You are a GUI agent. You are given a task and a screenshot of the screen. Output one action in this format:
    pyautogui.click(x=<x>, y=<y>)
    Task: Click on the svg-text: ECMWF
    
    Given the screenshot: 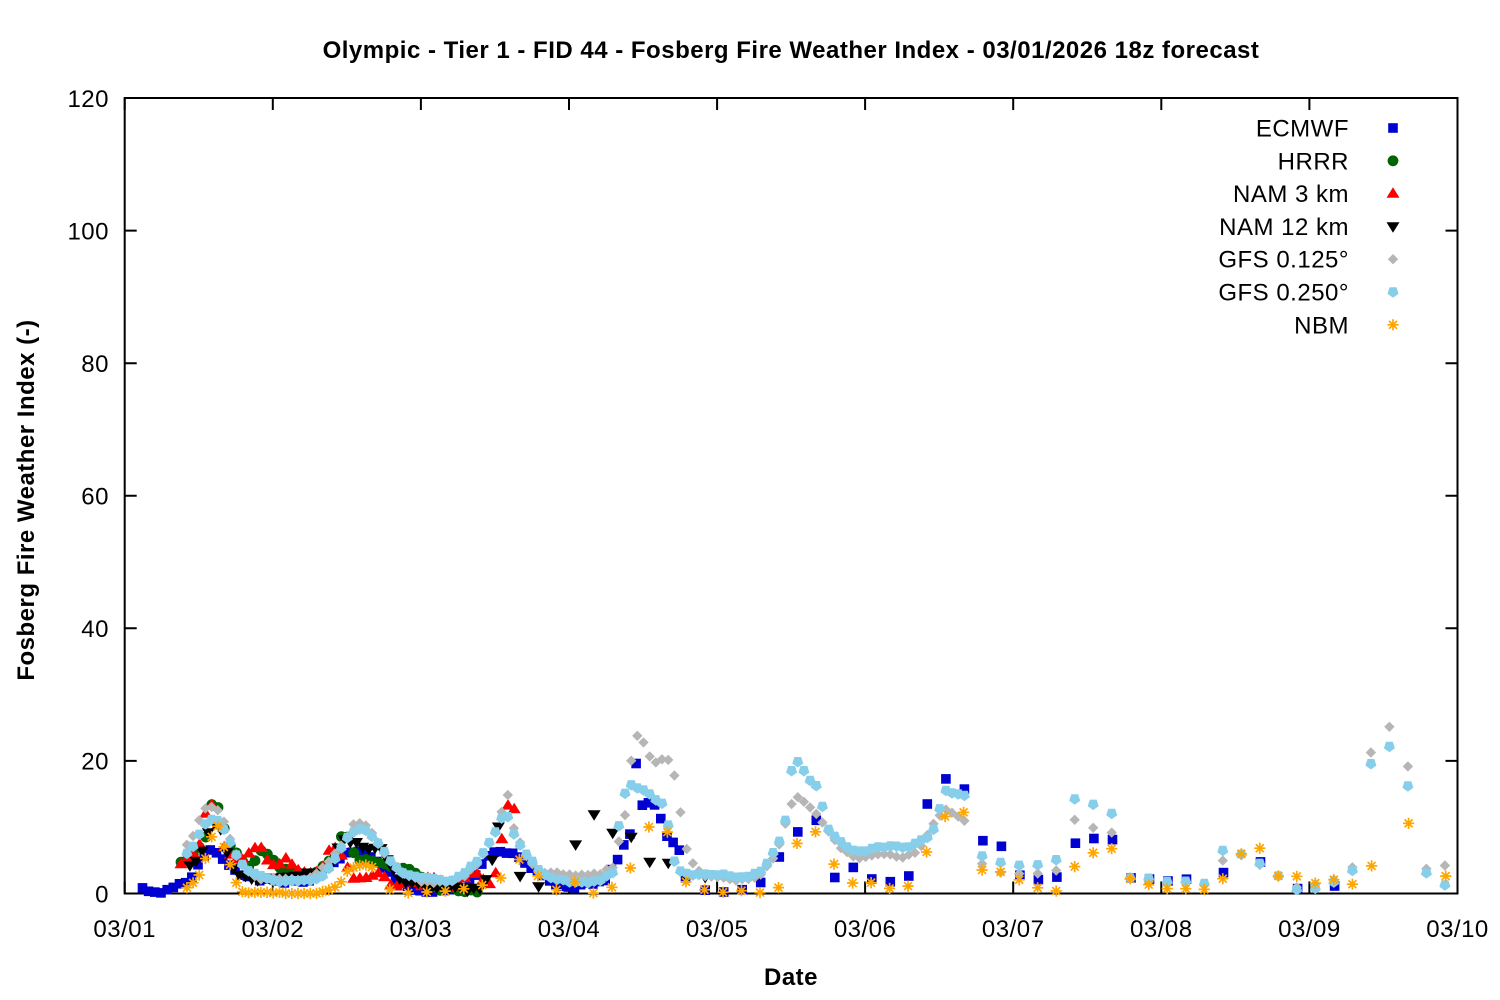 What is the action you would take?
    pyautogui.click(x=1302, y=129)
    